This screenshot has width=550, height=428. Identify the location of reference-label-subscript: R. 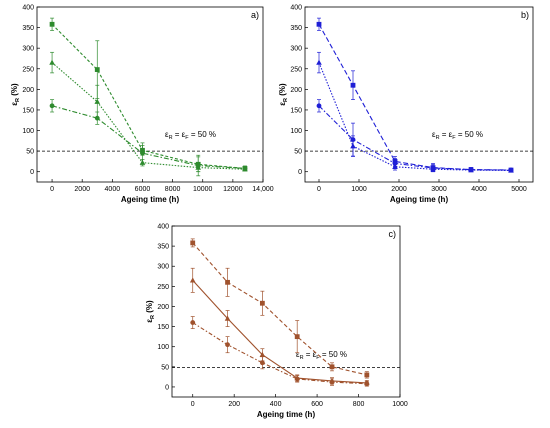
(171, 138).